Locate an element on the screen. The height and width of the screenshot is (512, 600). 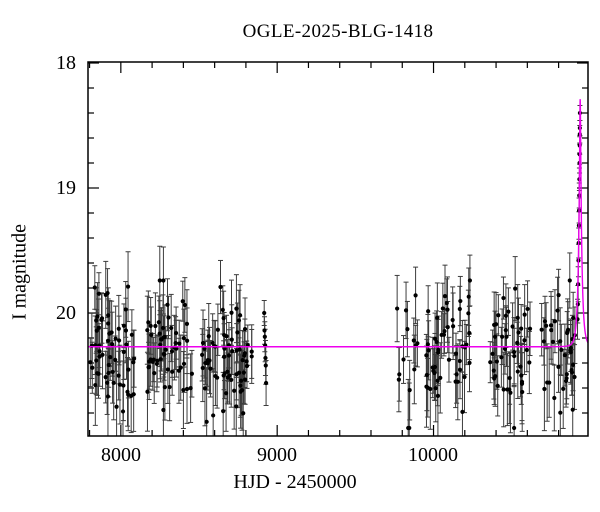
y-tick-label-20: 20 is located at coordinates (66, 313).